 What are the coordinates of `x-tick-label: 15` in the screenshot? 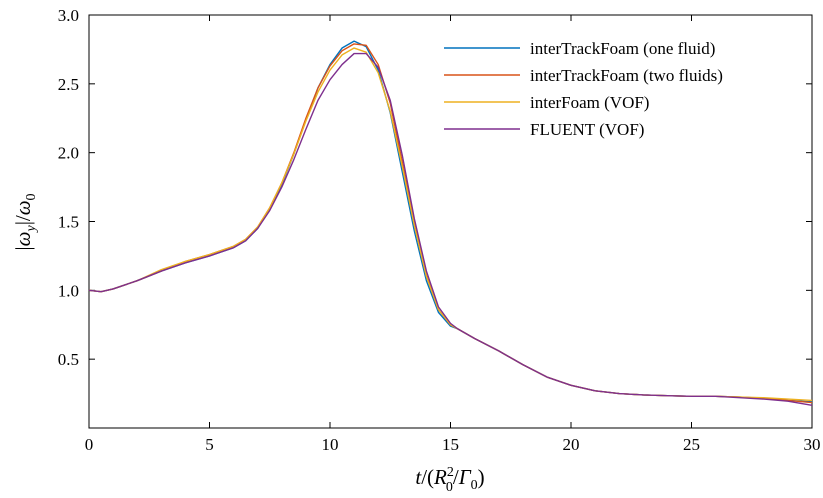 It's located at (450, 444).